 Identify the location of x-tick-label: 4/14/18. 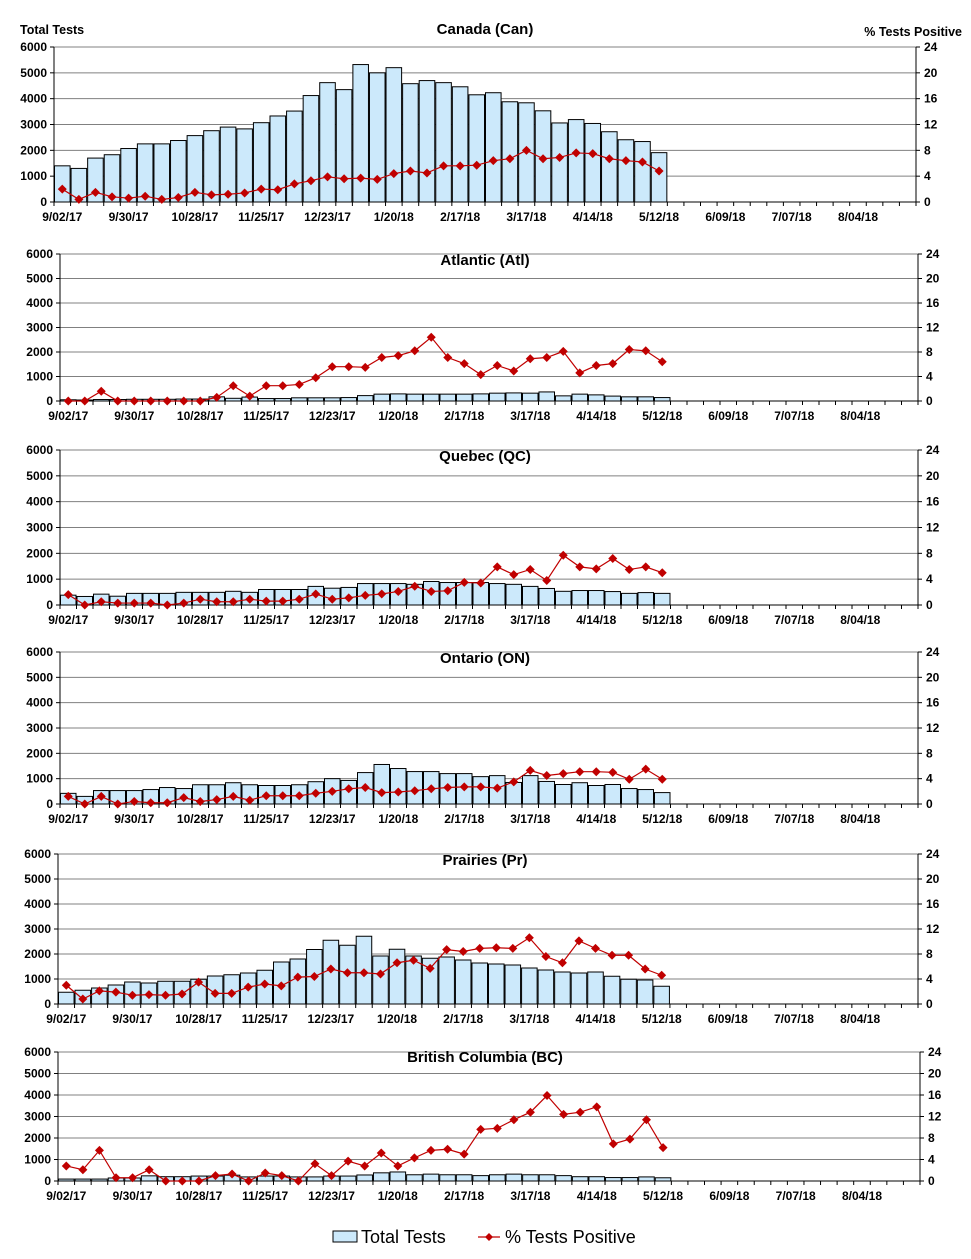
(596, 620).